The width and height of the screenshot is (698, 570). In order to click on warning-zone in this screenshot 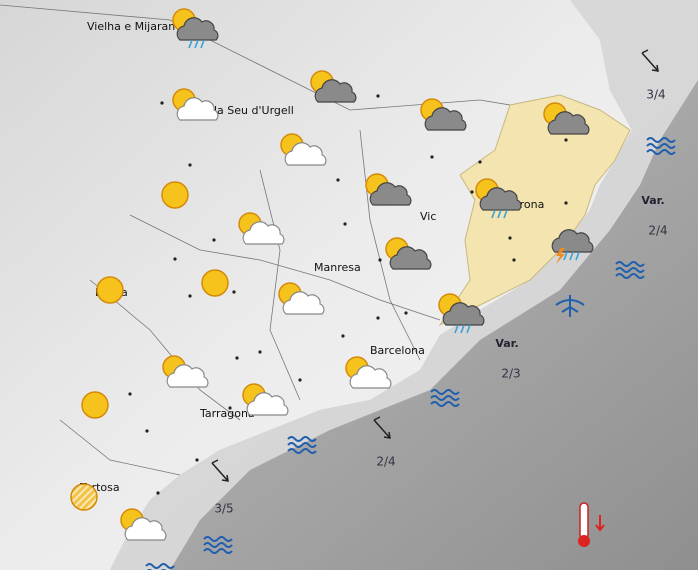, I will do `click(534, 210)`.